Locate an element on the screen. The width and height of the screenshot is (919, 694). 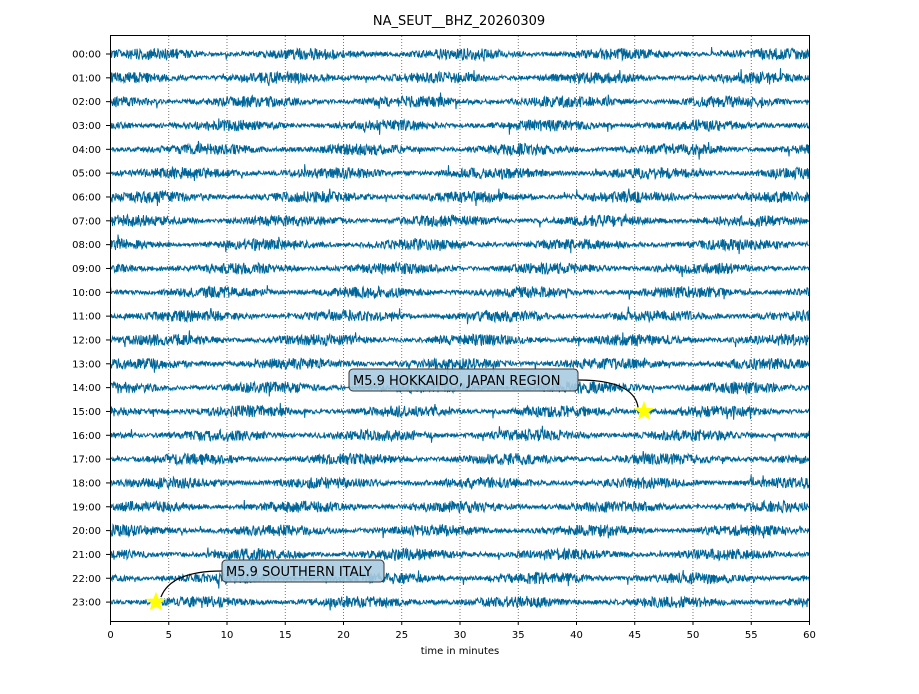
y-tick-label: 15:00 is located at coordinates (86, 412).